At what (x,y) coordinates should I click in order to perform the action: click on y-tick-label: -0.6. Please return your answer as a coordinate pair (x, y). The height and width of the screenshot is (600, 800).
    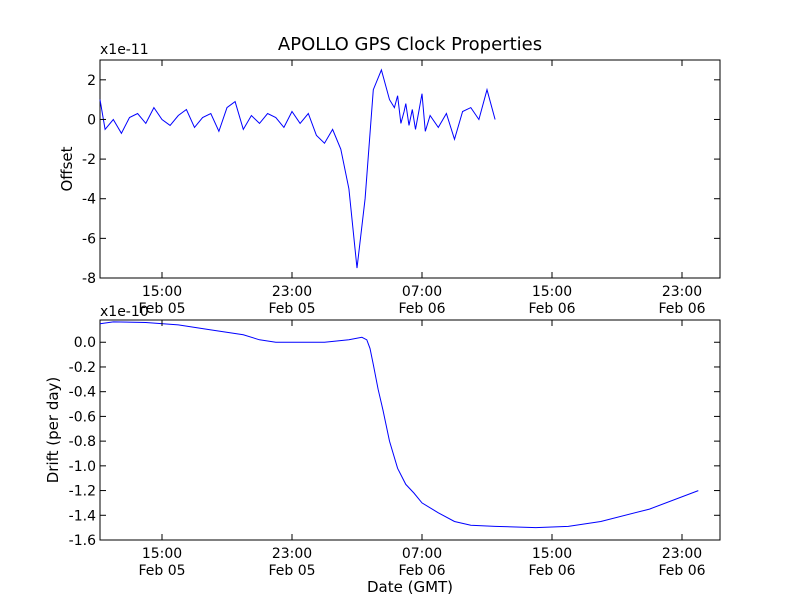
    Looking at the image, I should click on (82, 417).